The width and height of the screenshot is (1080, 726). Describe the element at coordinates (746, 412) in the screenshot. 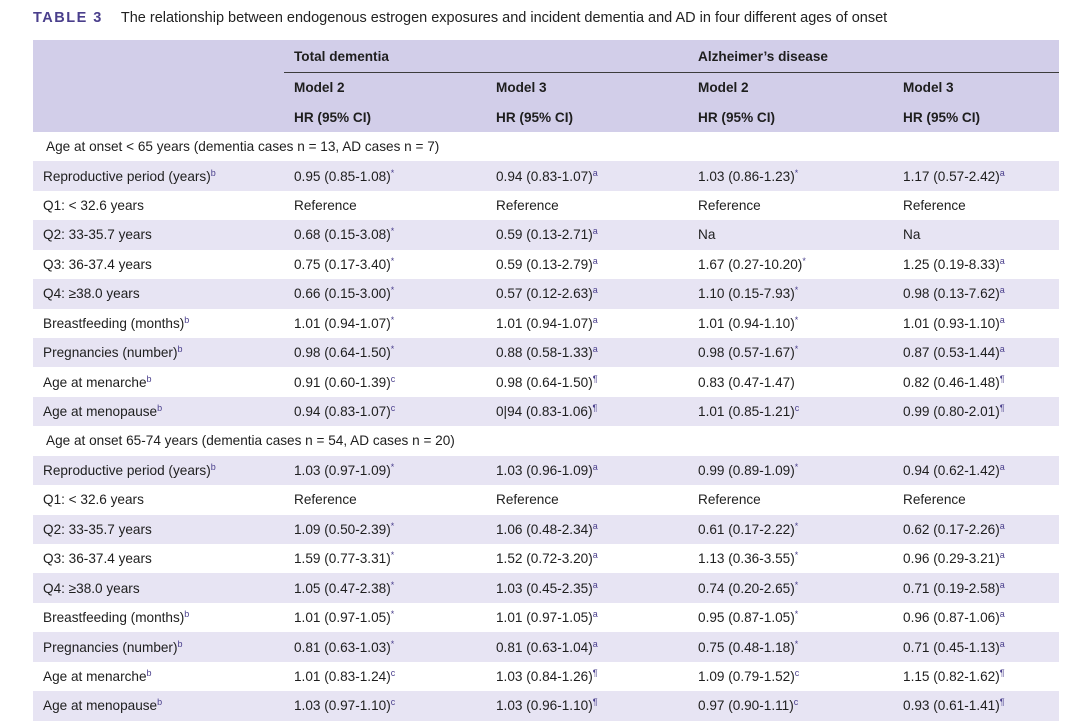

I see `hr-value: 1.01 (0.85-1.21)` at that location.